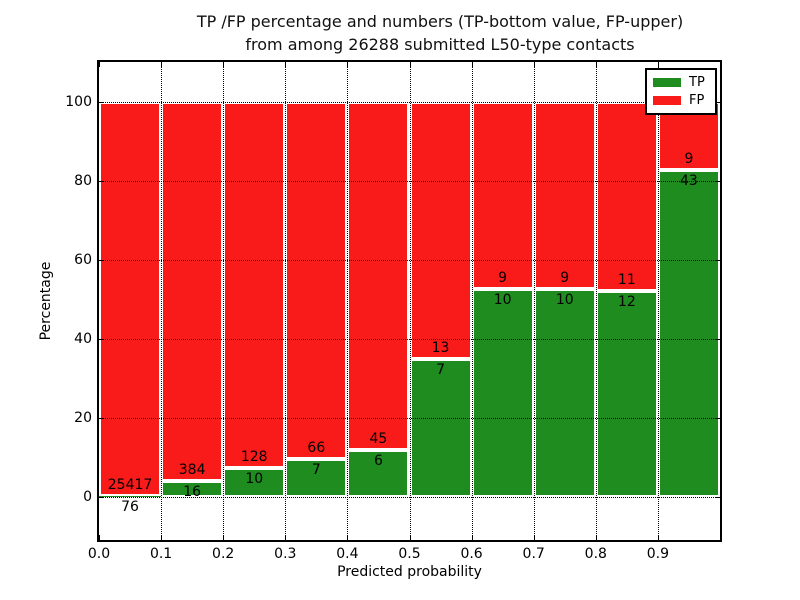 The width and height of the screenshot is (800, 600). I want to click on fp-legend-swatch, so click(667, 100).